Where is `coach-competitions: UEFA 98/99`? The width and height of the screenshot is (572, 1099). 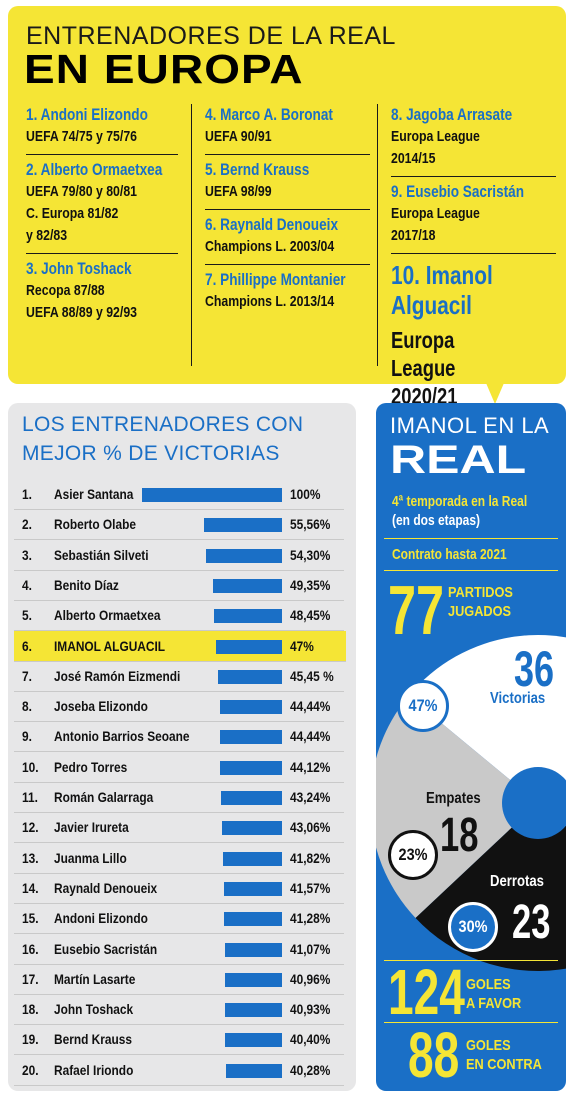 coach-competitions: UEFA 98/99 is located at coordinates (238, 191).